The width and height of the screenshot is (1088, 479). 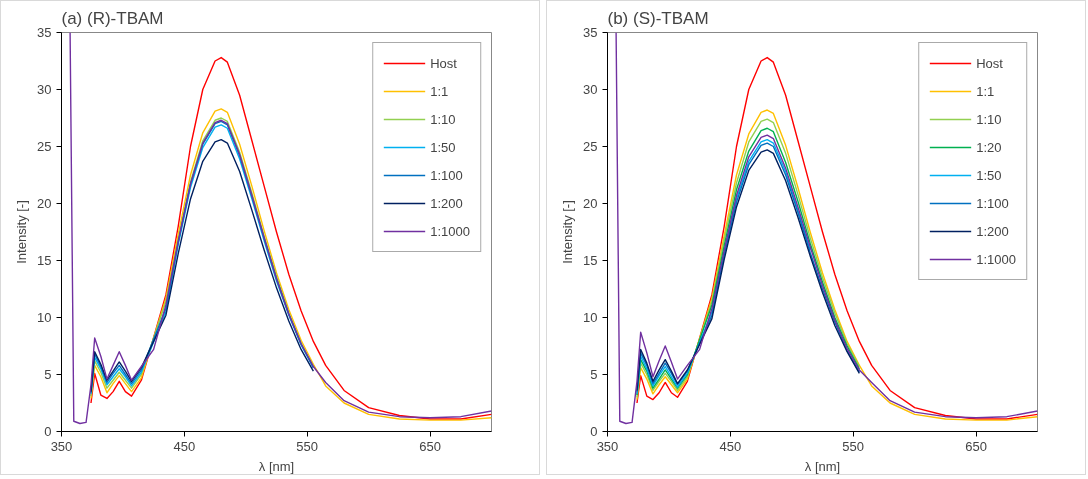 What do you see at coordinates (989, 147) in the screenshot?
I see `legend-label: 1:20` at bounding box center [989, 147].